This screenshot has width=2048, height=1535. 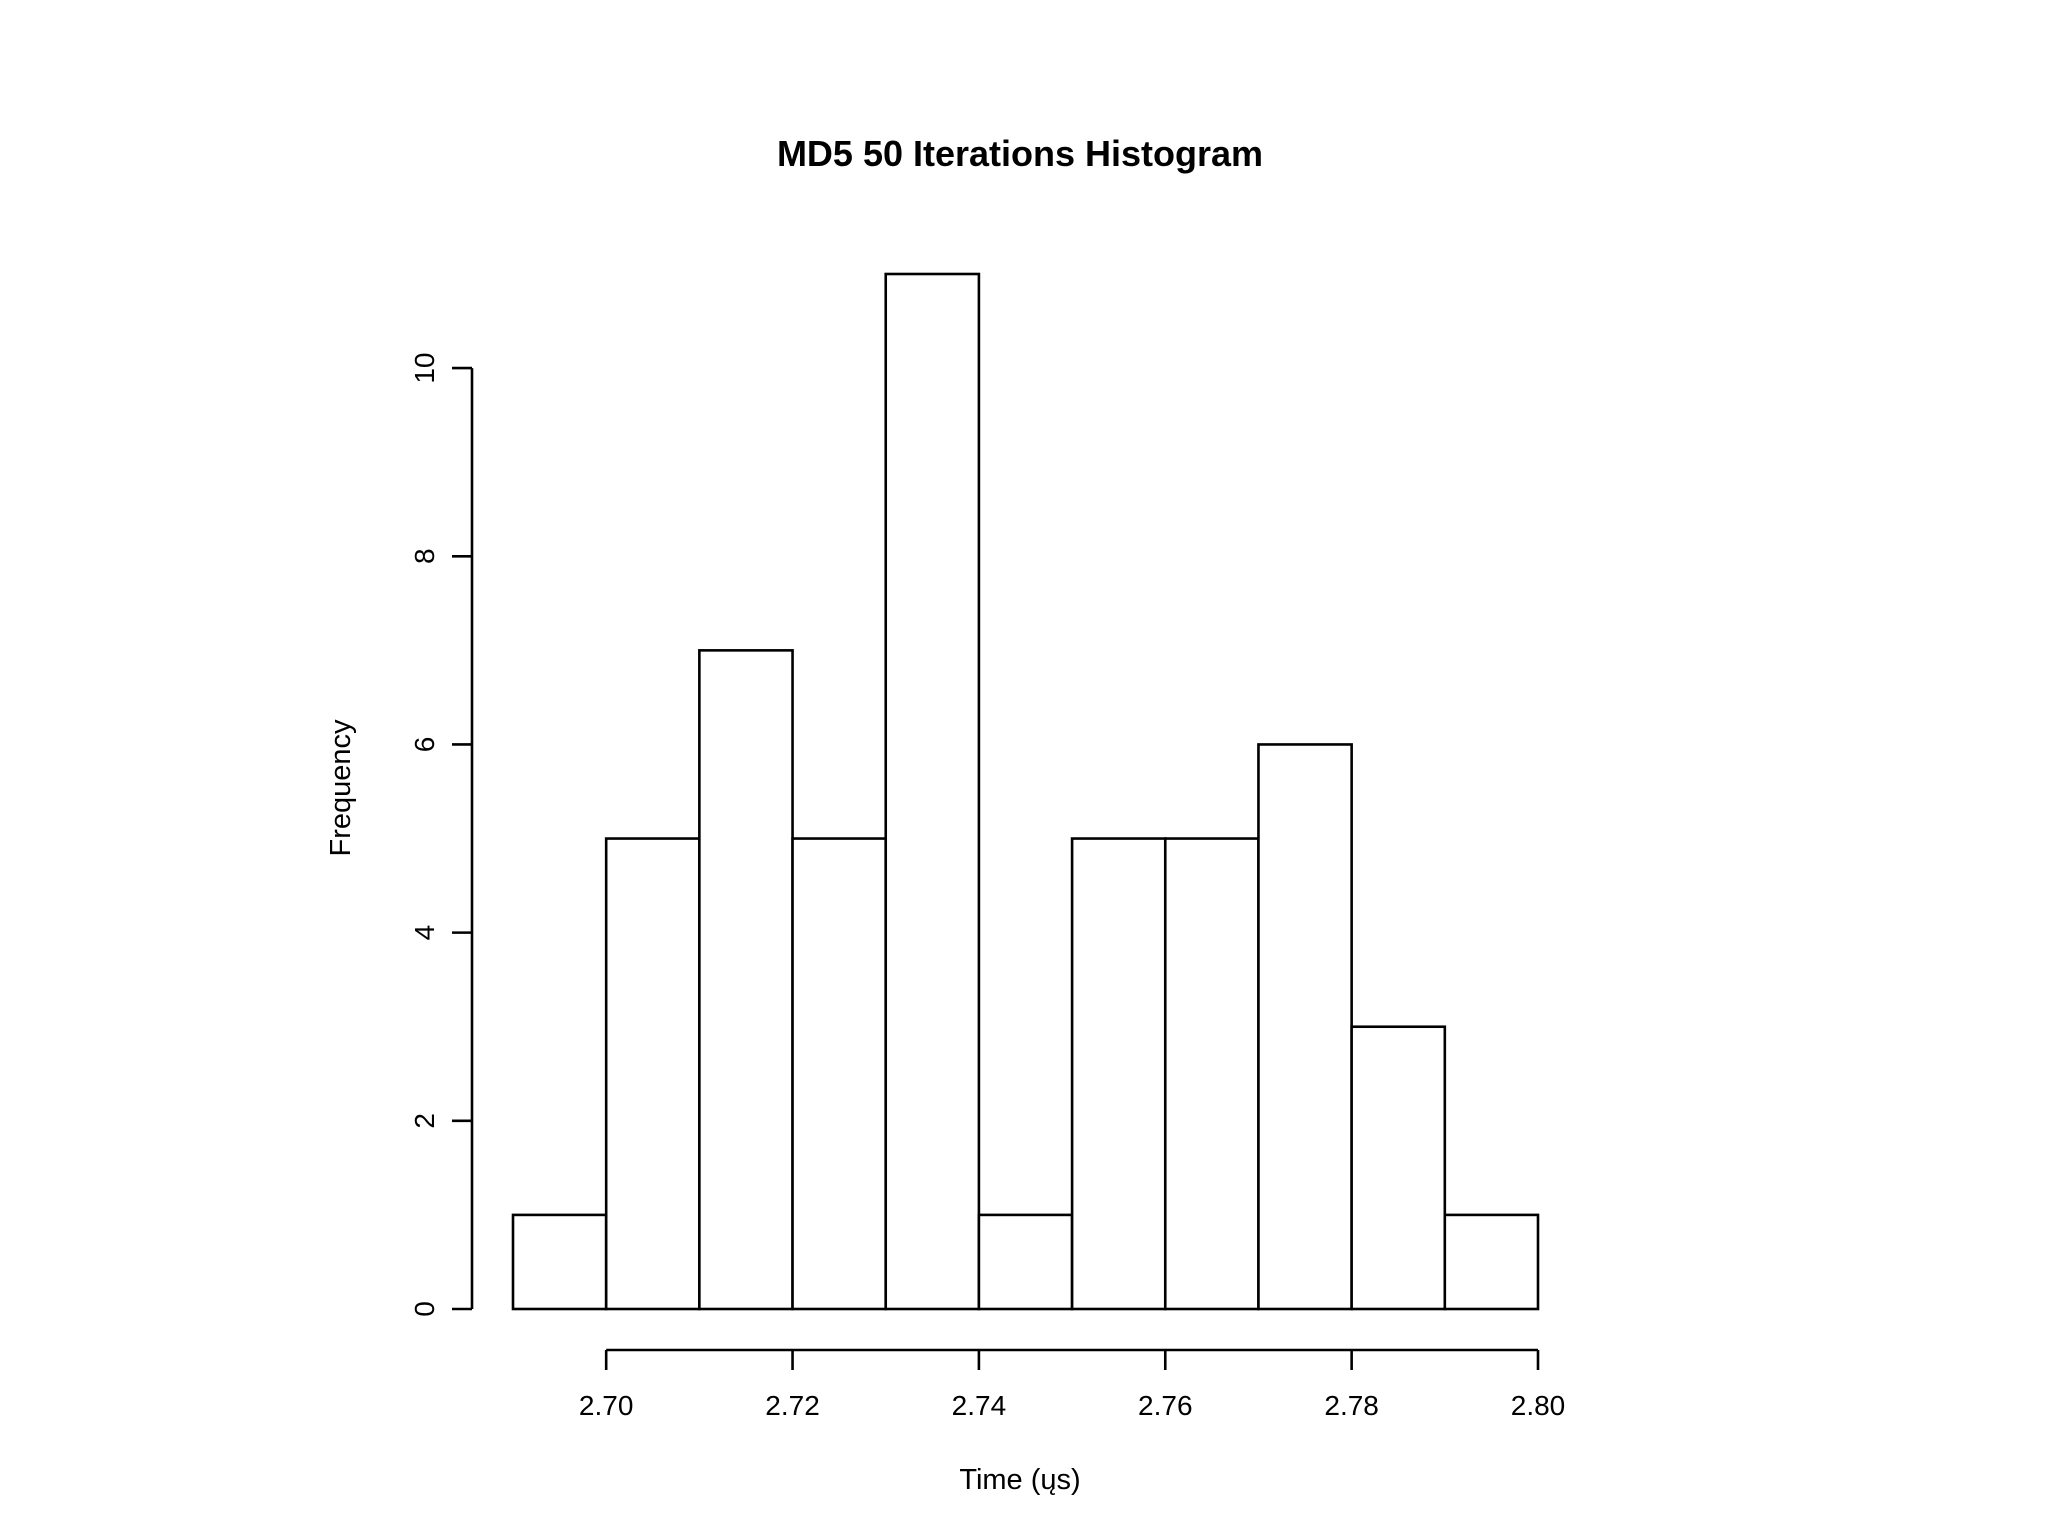 What do you see at coordinates (1019, 1480) in the screenshot?
I see `x-axis-label: Time (ųs)` at bounding box center [1019, 1480].